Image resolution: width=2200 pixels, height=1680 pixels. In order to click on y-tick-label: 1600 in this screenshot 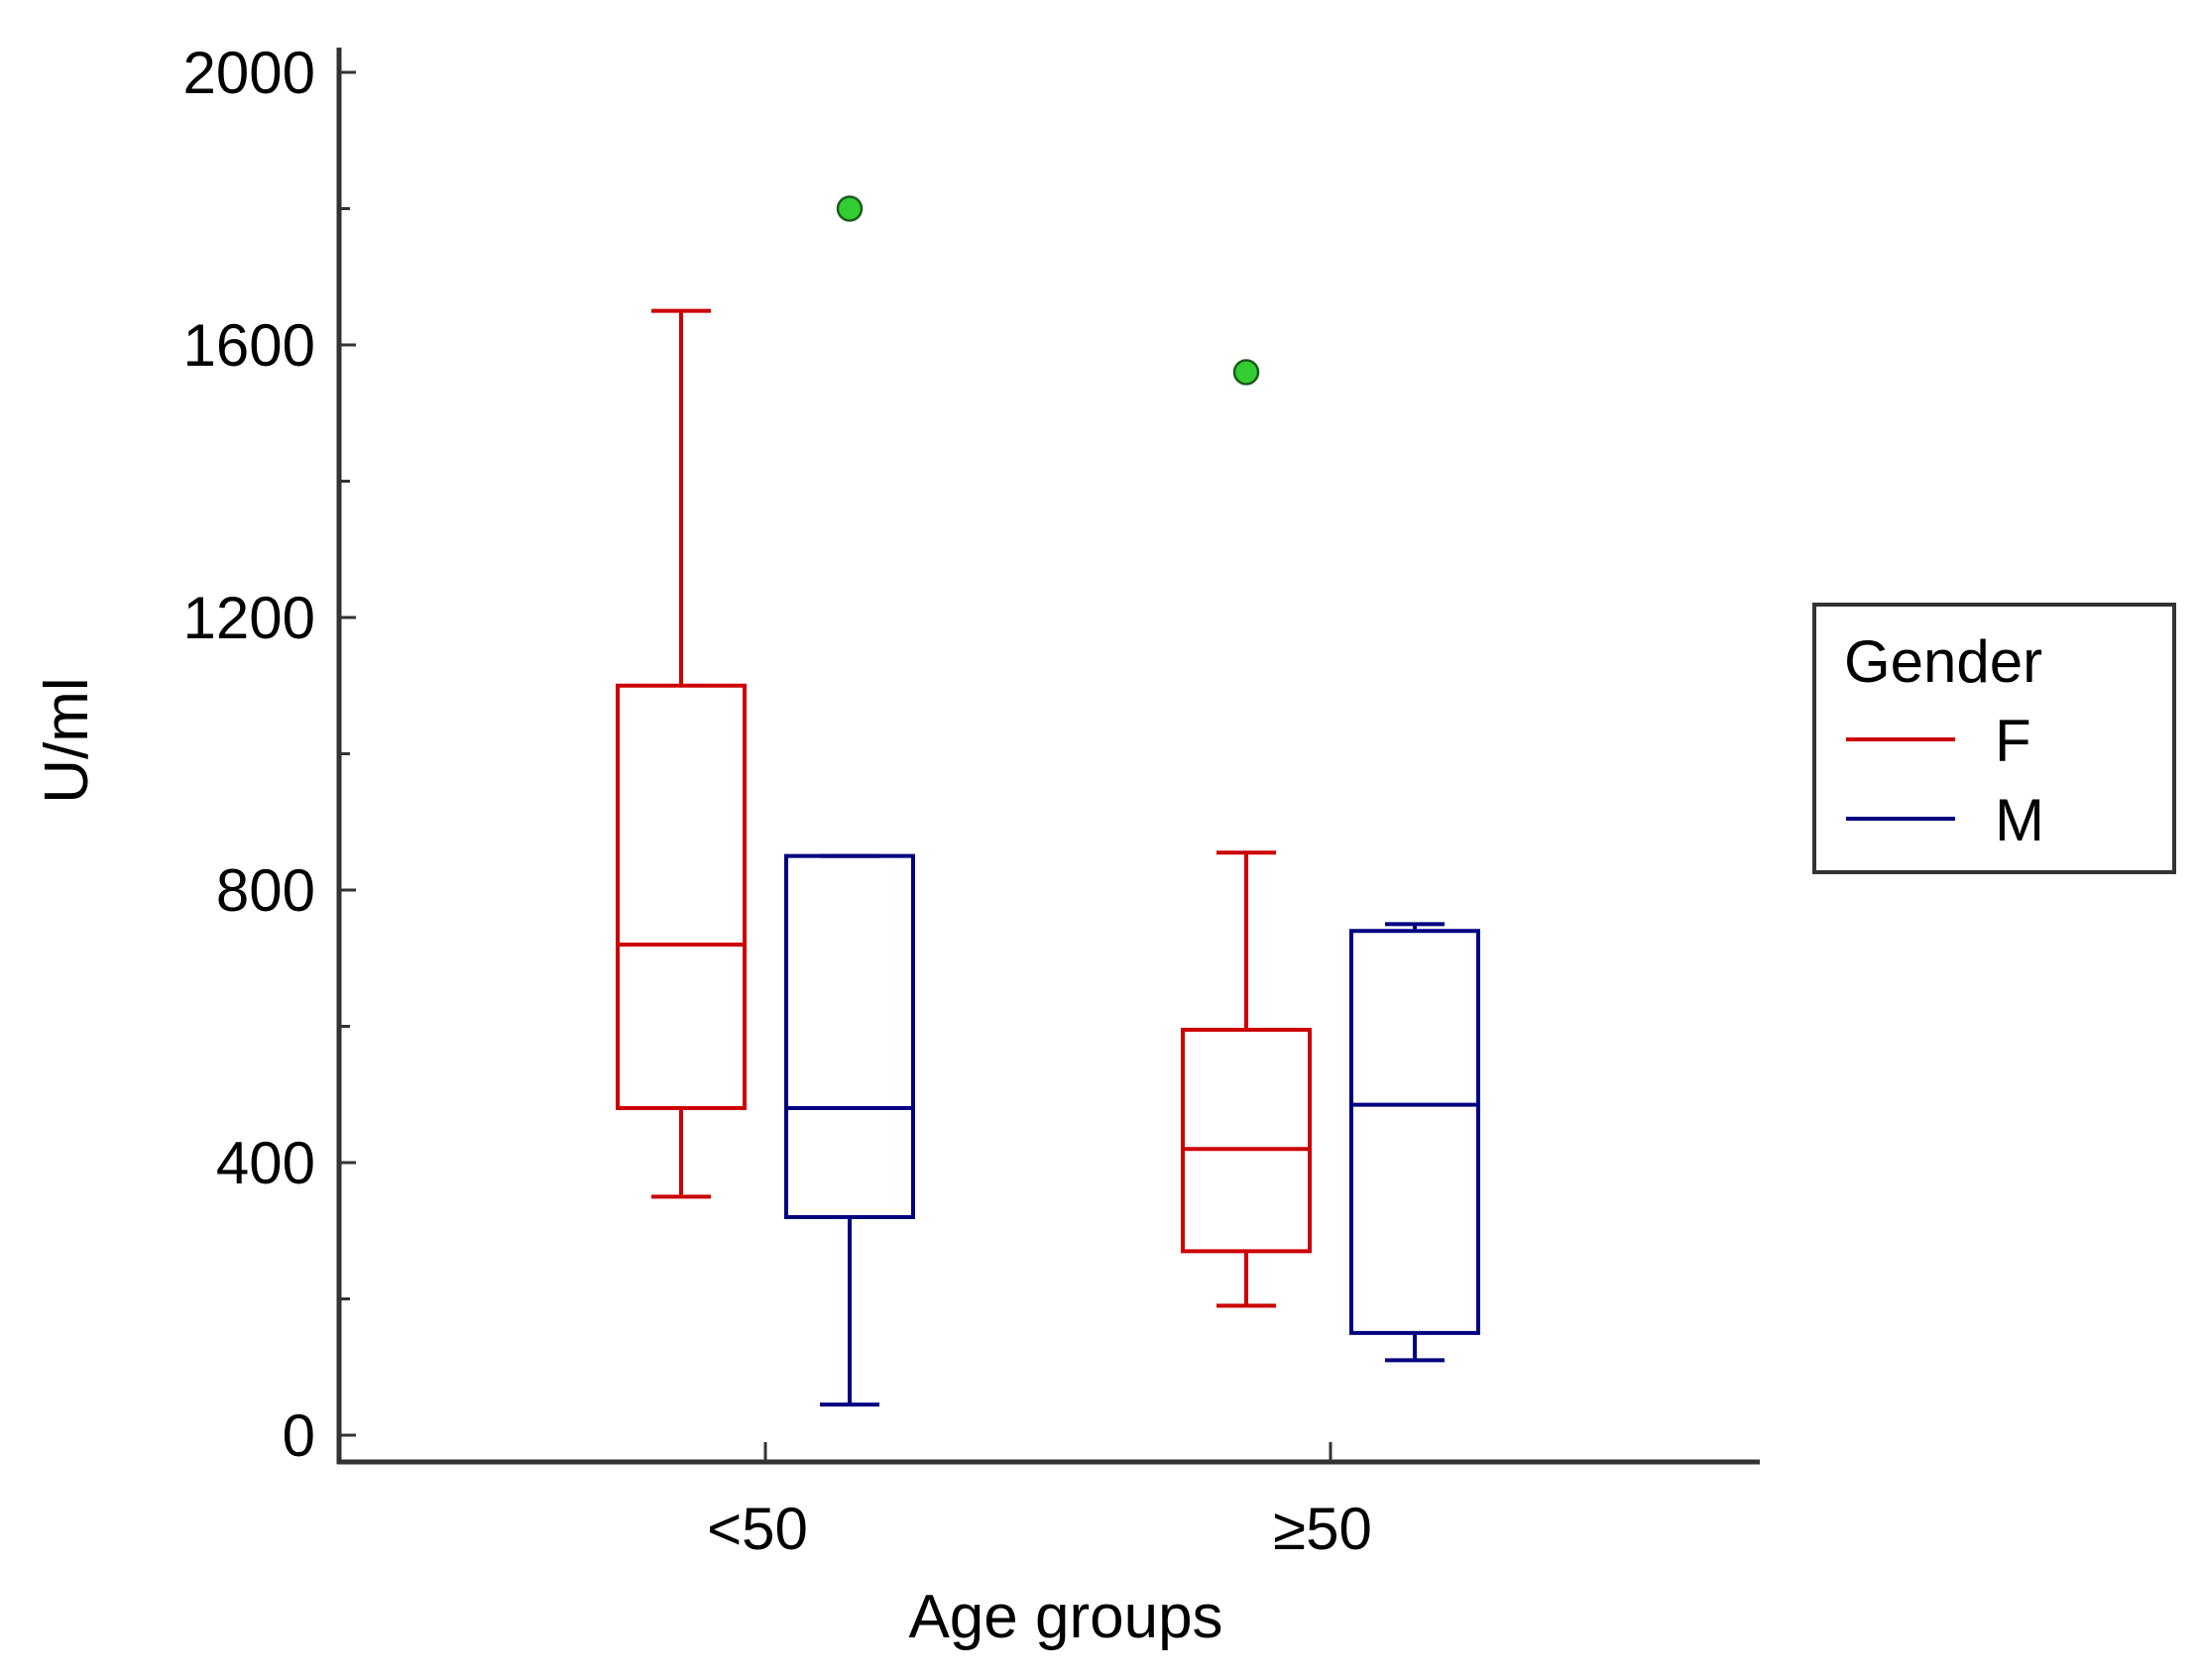, I will do `click(249, 345)`.